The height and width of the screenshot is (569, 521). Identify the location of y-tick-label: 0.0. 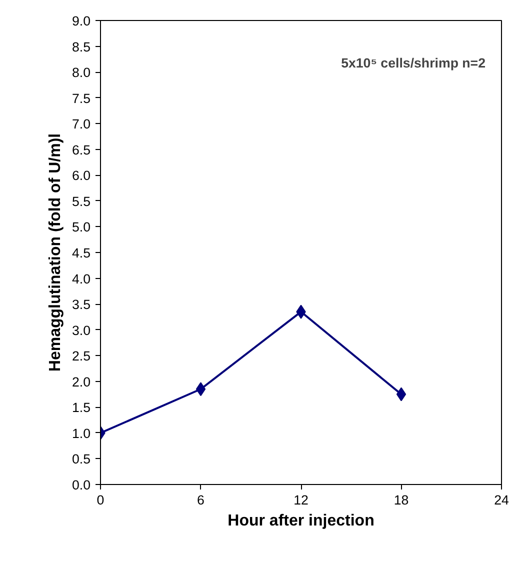
(81, 485).